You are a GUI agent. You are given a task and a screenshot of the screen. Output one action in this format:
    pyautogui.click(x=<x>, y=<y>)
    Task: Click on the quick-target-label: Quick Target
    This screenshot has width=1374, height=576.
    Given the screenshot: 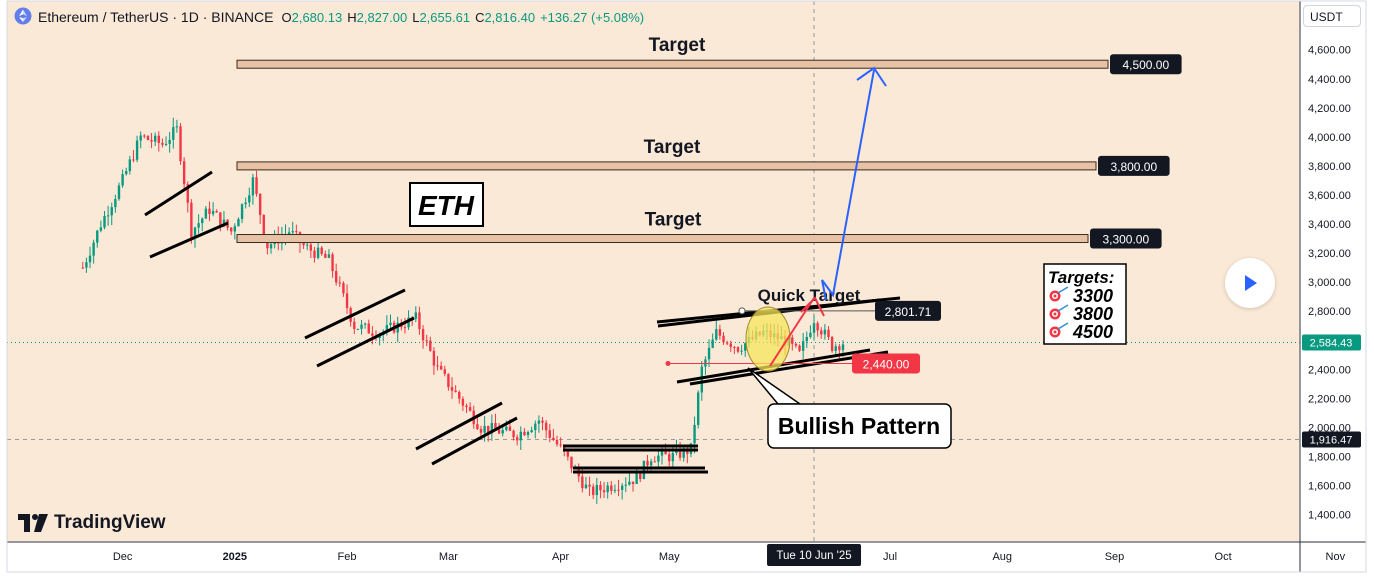 What is the action you would take?
    pyautogui.click(x=809, y=295)
    